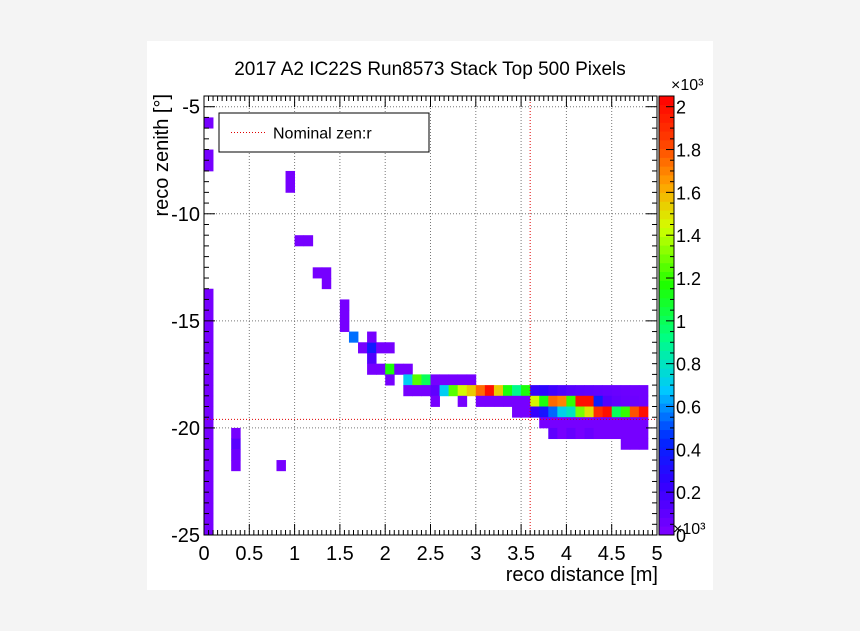 Image resolution: width=860 pixels, height=631 pixels. What do you see at coordinates (688, 450) in the screenshot?
I see `palette-tick-label: 0.4` at bounding box center [688, 450].